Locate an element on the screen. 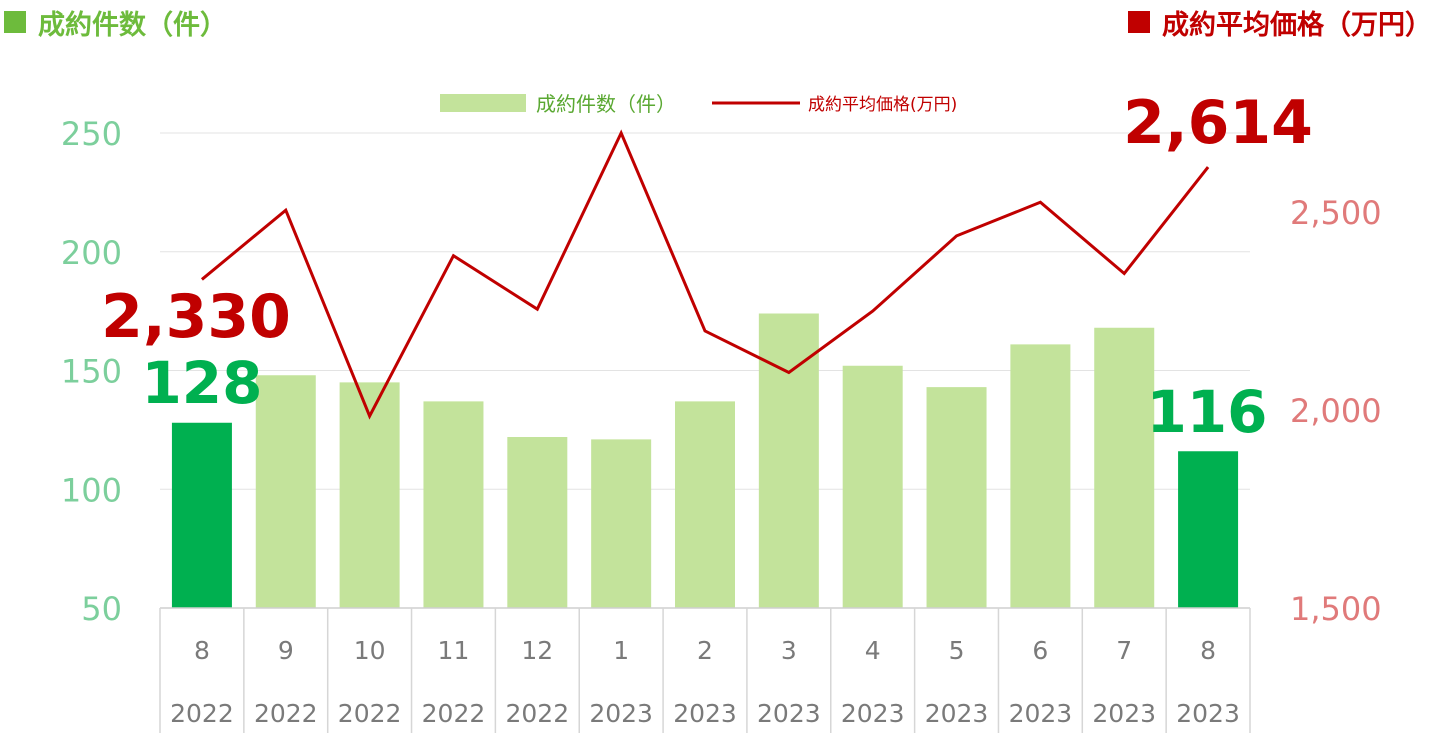 The height and width of the screenshot is (738, 1440). left-tick-label: 50 is located at coordinates (101, 609).